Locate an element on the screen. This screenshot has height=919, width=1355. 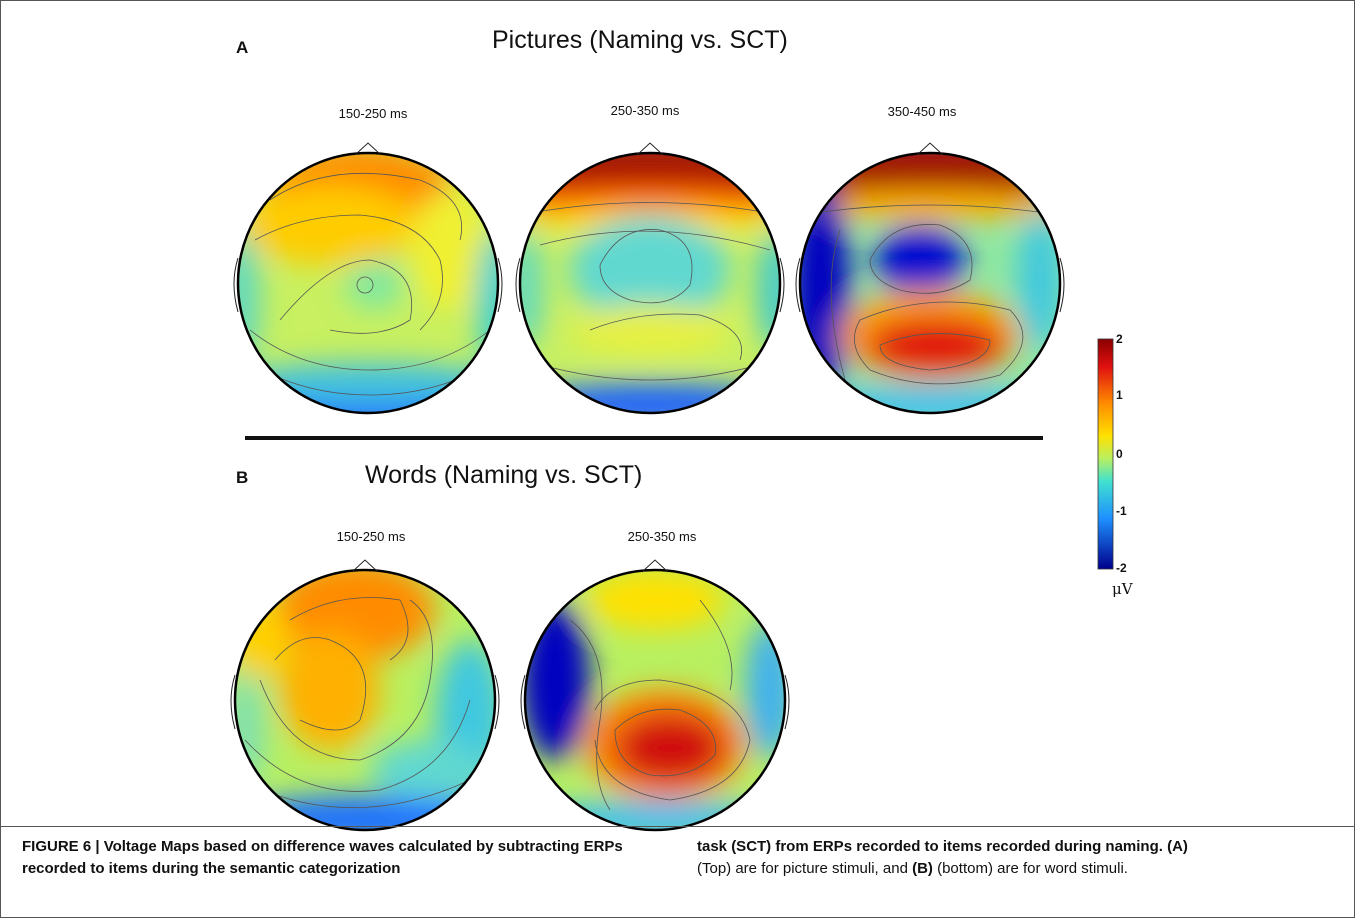
colorbar-unit: μV is located at coordinates (1122, 589).